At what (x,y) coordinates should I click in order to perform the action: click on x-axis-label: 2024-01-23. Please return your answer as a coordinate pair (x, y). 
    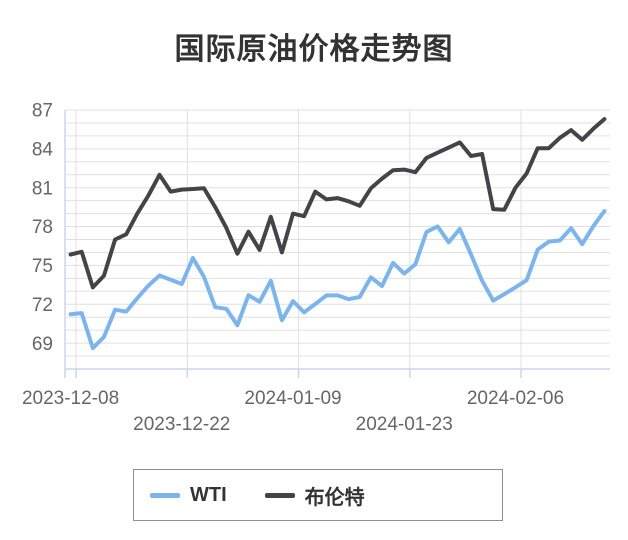
    Looking at the image, I should click on (404, 424).